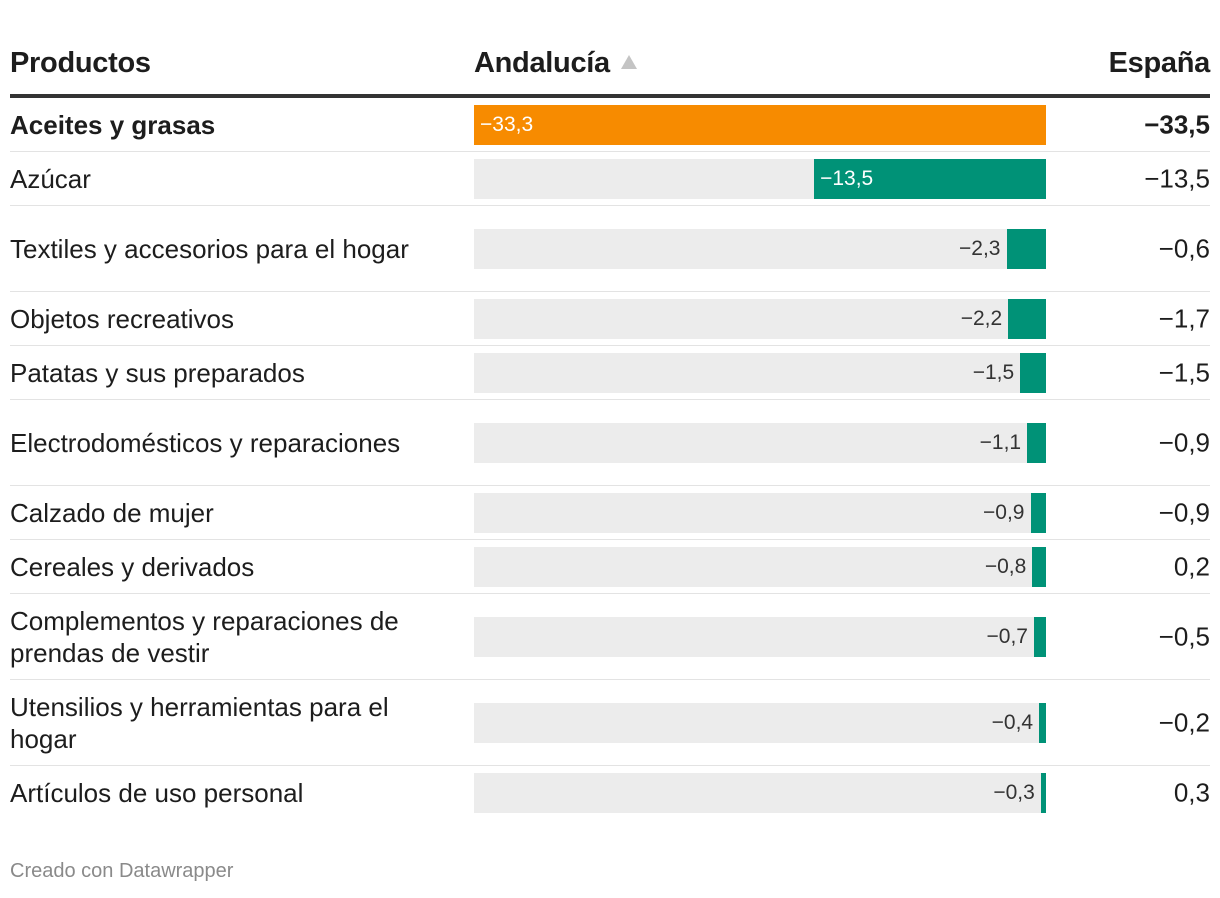 The image size is (1220, 898). I want to click on product-name: Cereales y derivados, so click(132, 566).